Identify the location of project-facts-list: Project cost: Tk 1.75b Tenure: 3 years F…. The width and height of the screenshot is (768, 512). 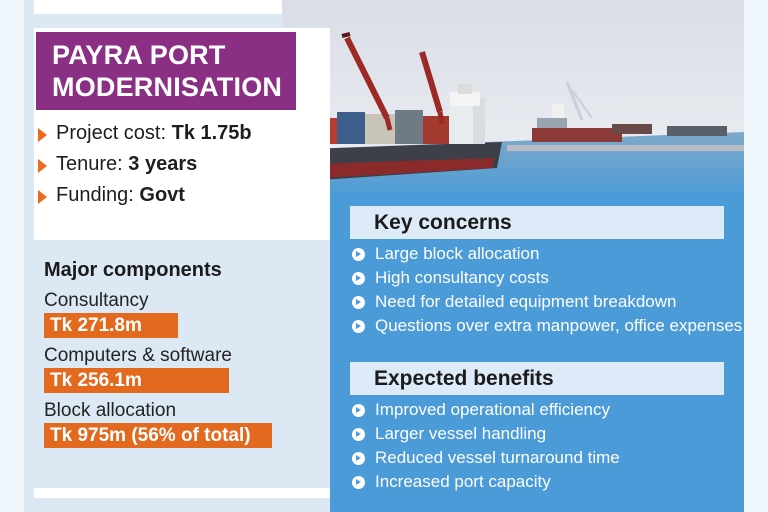
(176, 164).